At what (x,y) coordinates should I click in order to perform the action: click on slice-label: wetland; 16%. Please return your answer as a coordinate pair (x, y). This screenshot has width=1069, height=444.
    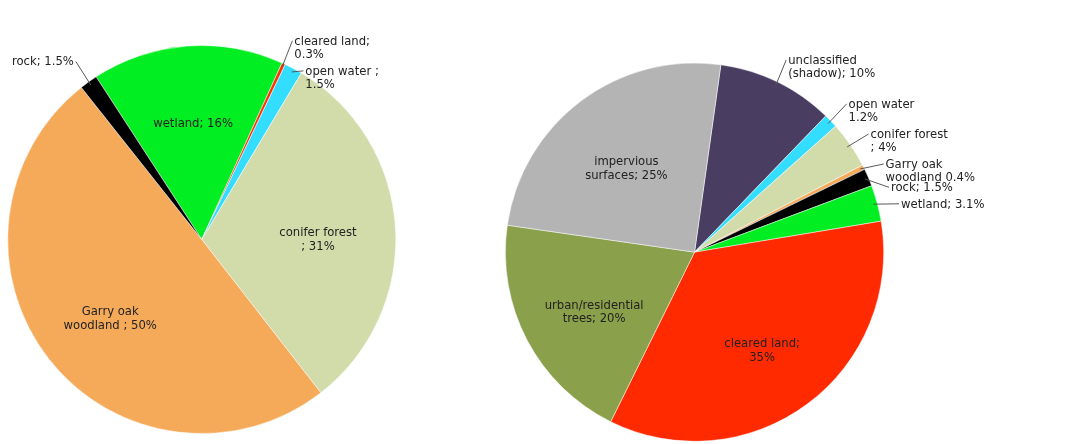
    Looking at the image, I should click on (193, 123).